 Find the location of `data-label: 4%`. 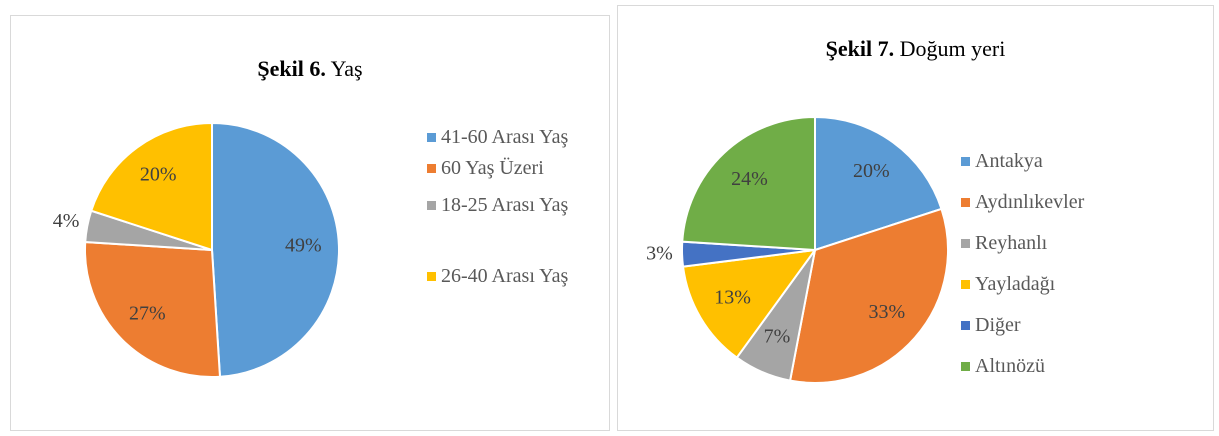

data-label: 4% is located at coordinates (66, 221).